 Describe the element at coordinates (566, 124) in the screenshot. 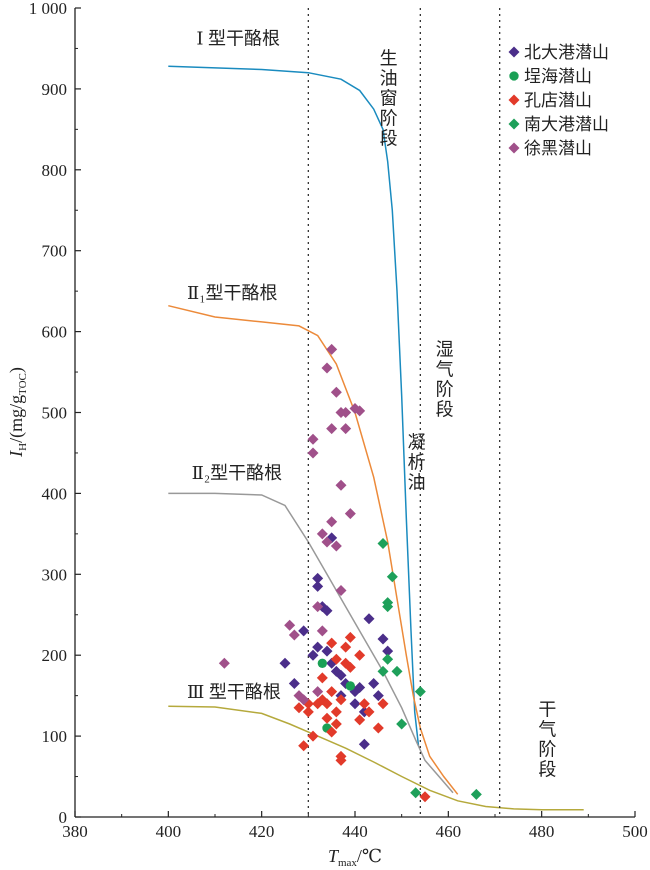

I see `legend-label: 南大港潜山` at that location.